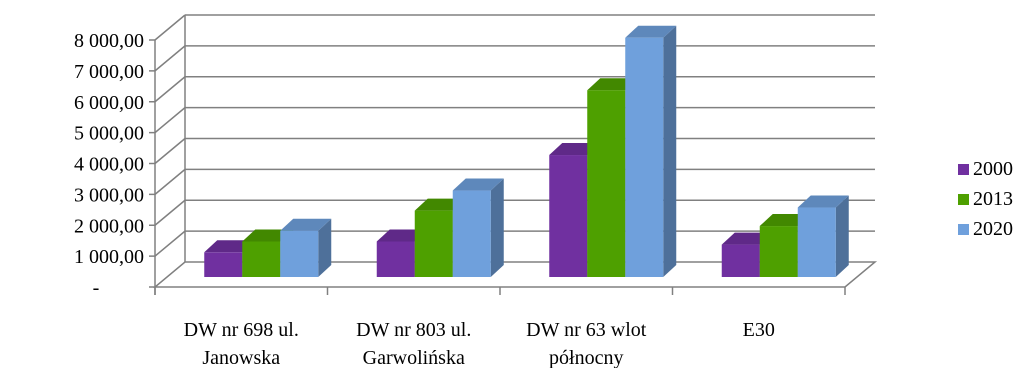  Describe the element at coordinates (759, 330) in the screenshot. I see `x-category-label: E30` at that location.